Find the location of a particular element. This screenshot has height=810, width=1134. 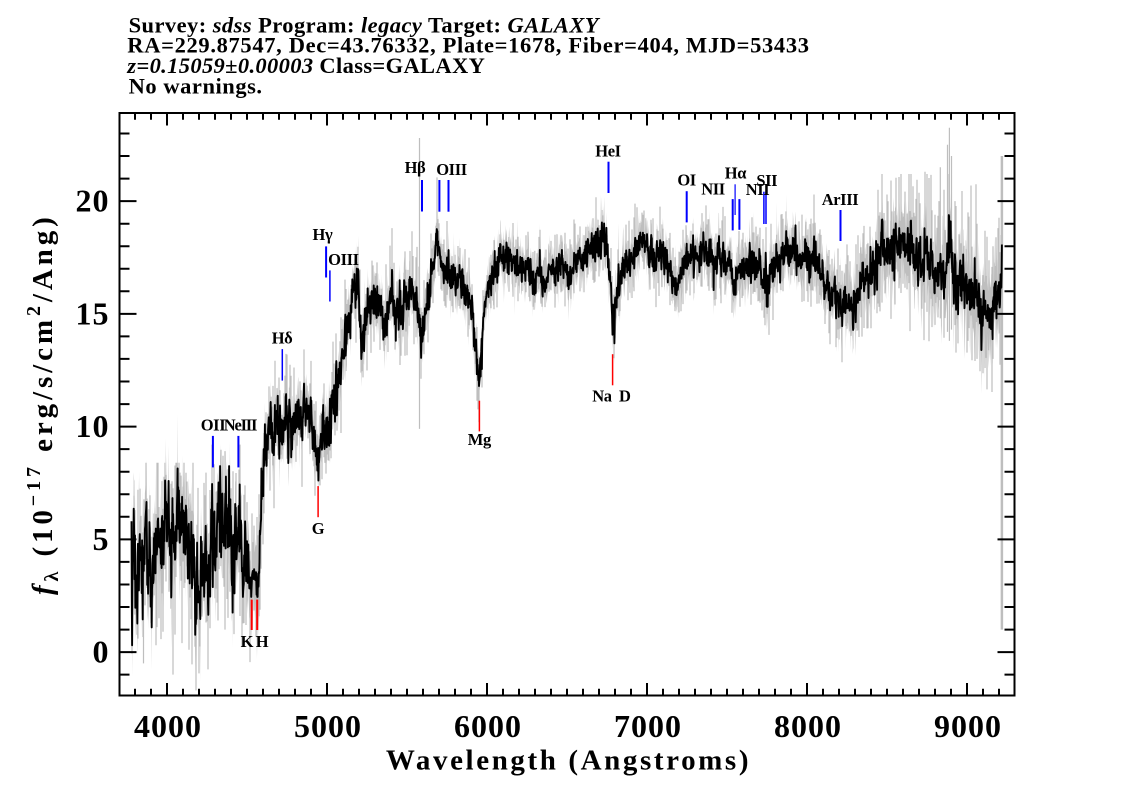

svg-text: 0 is located at coordinates (101, 652).